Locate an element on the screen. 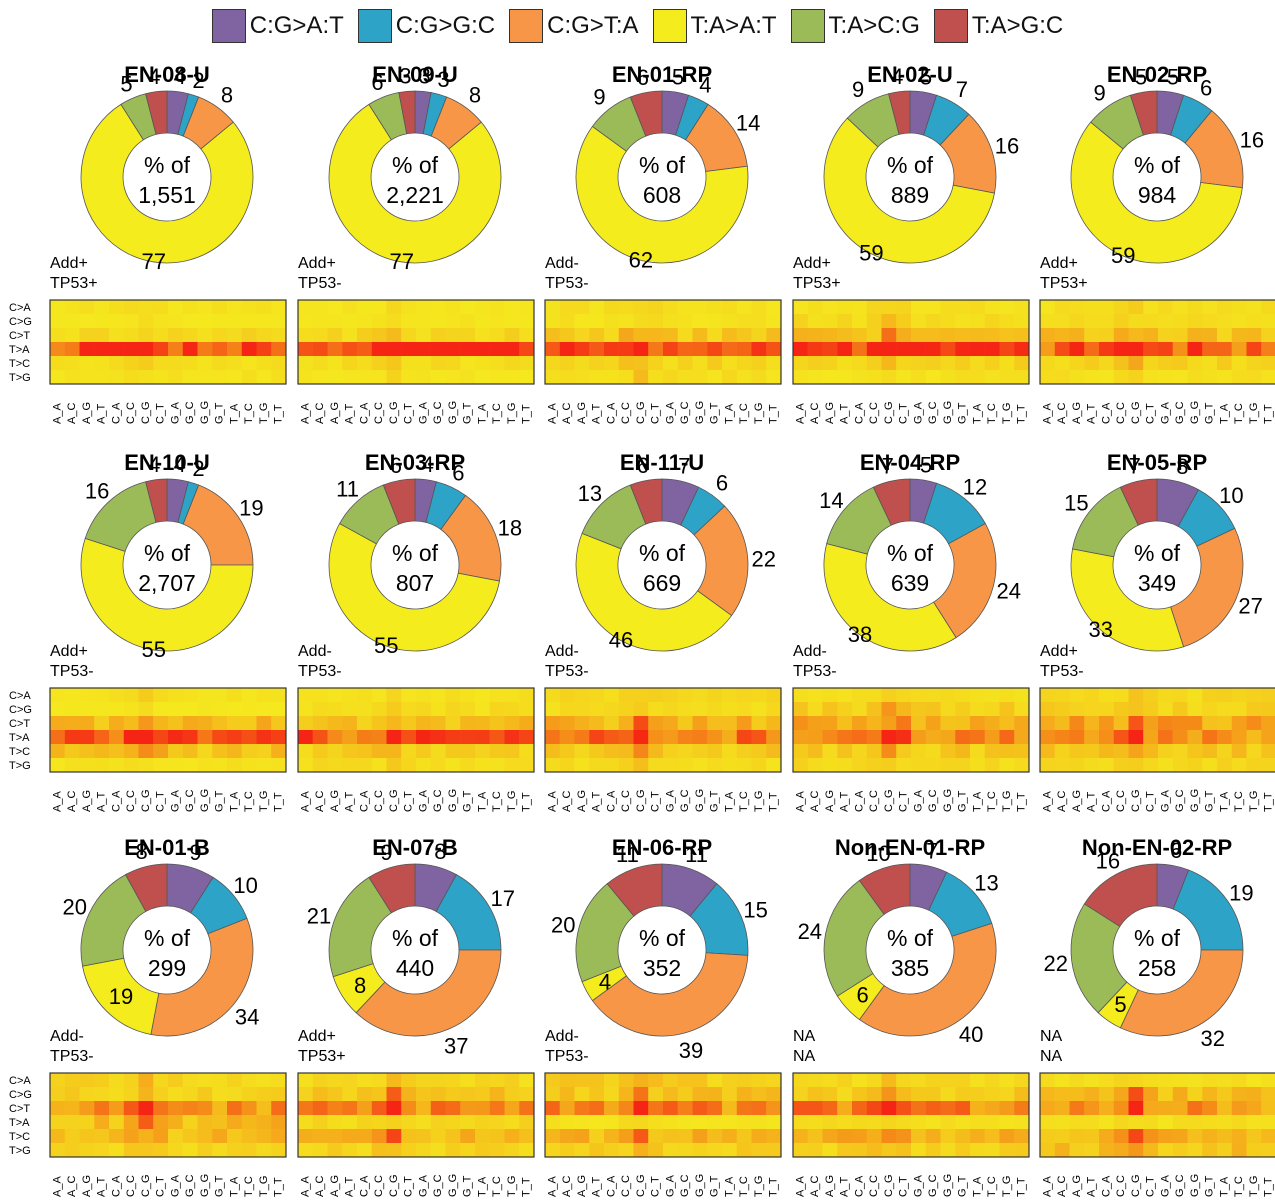 The height and width of the screenshot is (1200, 1275). heatmap-col-label: C_G is located at coordinates (641, 800).